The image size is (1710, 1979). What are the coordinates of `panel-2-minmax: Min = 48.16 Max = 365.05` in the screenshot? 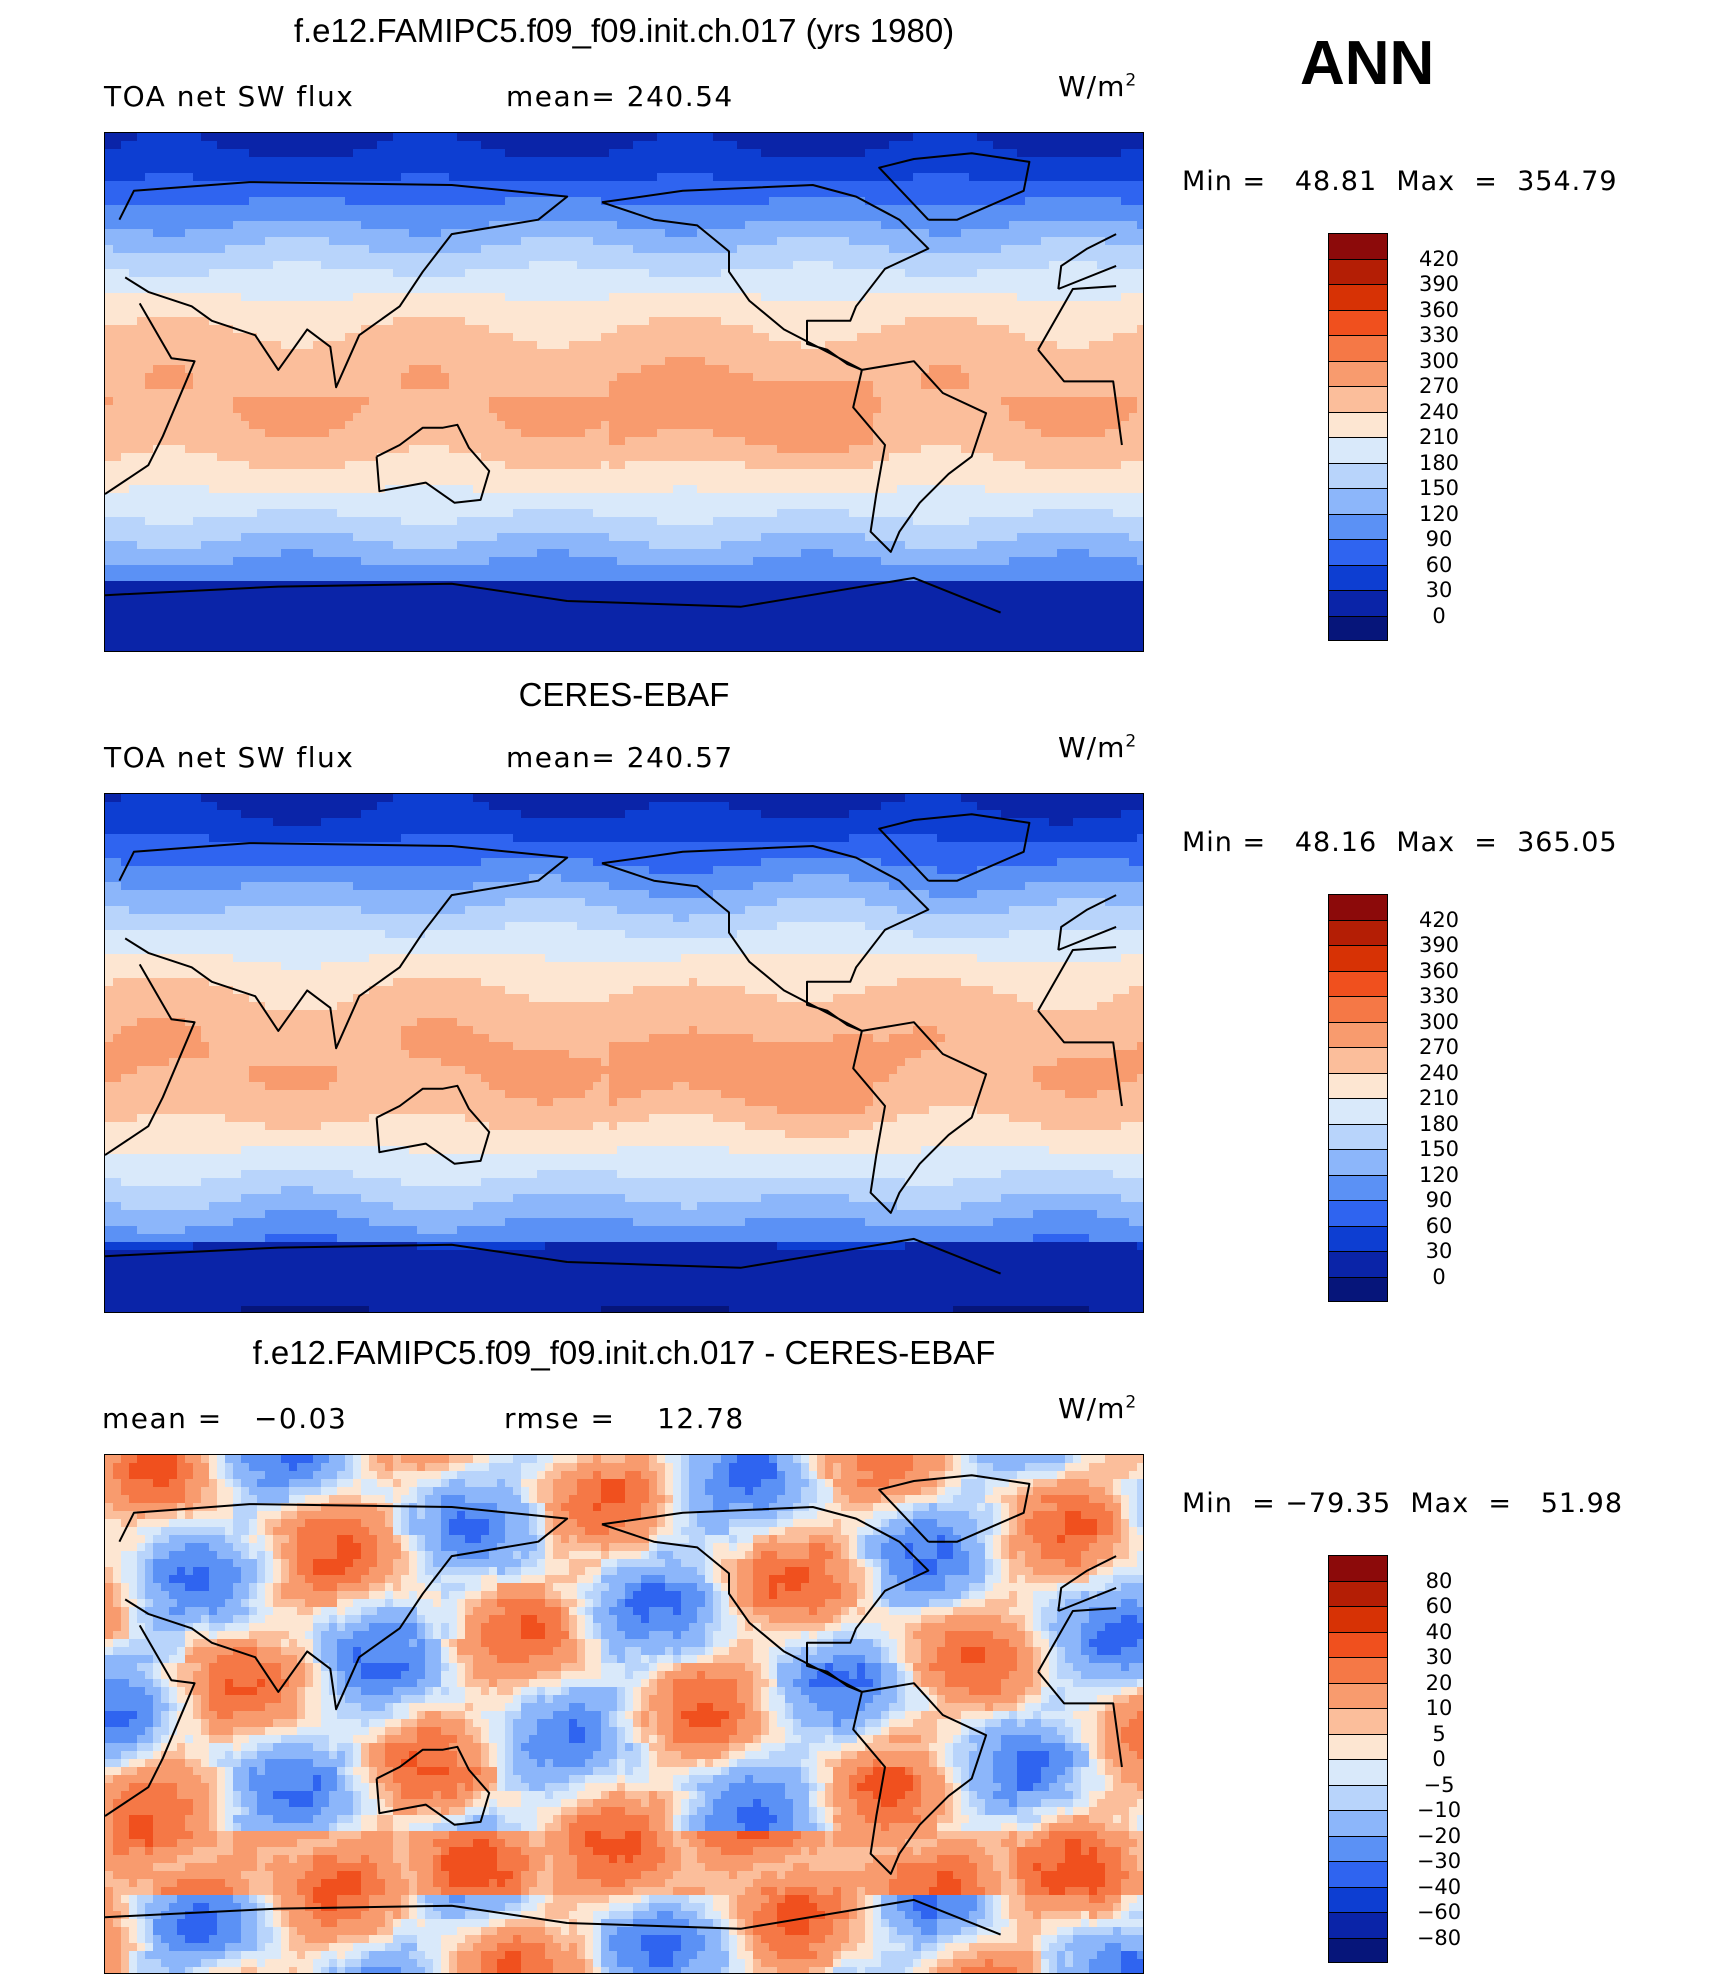 It's located at (1400, 842).